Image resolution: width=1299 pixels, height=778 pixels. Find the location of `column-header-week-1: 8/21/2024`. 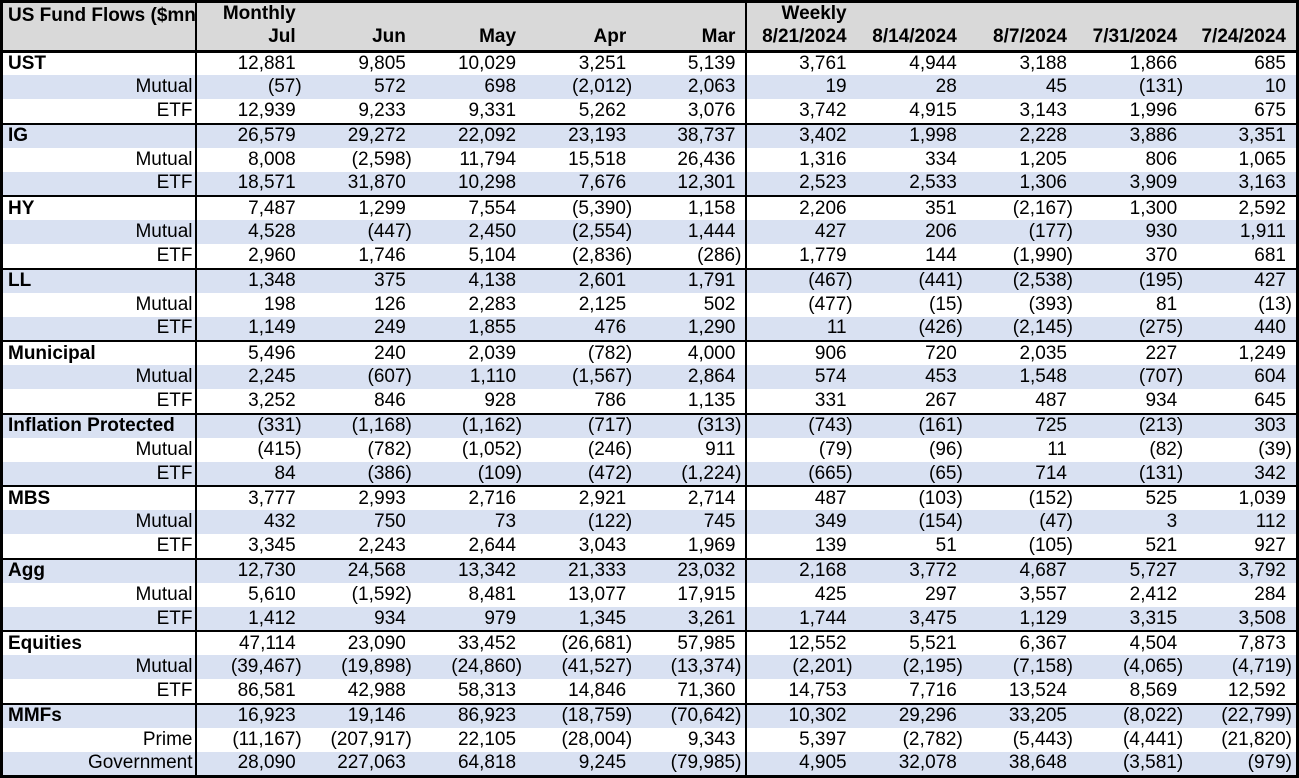

column-header-week-1: 8/21/2024 is located at coordinates (801, 38).